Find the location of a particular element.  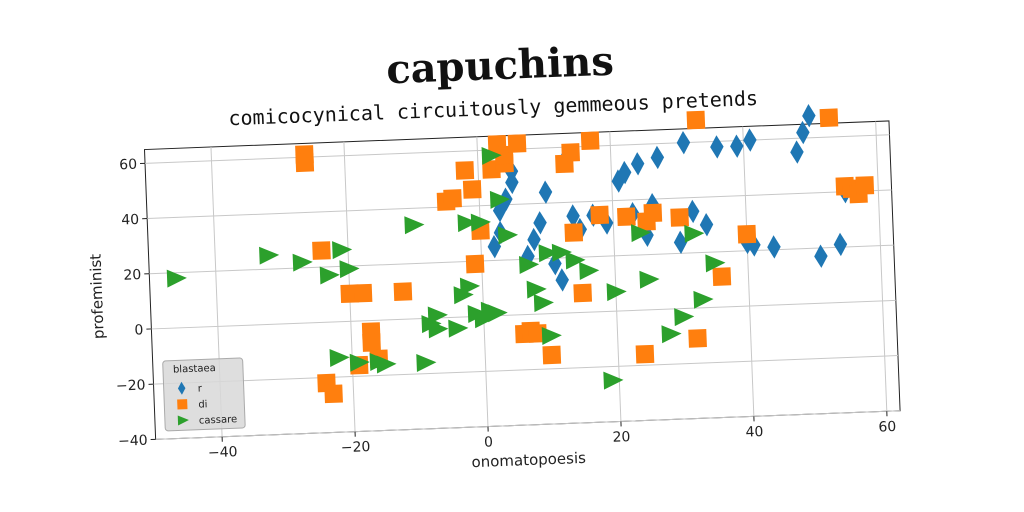

y-tick-label: 60 is located at coordinates (128, 165).